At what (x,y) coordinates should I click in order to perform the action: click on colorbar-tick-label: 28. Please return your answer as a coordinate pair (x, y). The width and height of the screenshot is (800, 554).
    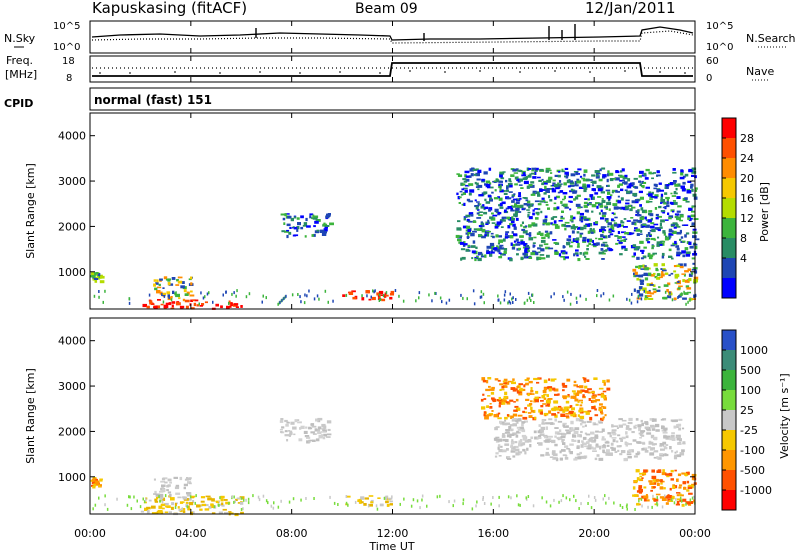
    Looking at the image, I should click on (747, 138).